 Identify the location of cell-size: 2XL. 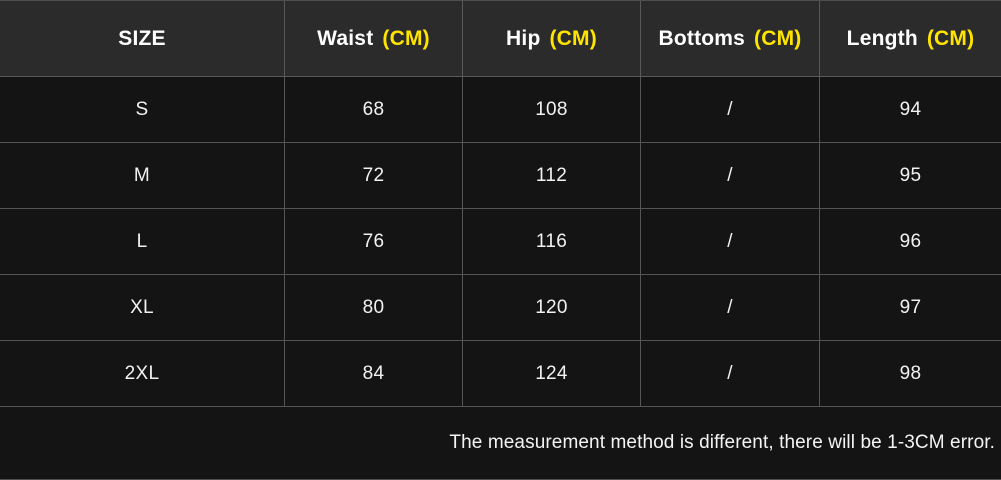
(142, 373).